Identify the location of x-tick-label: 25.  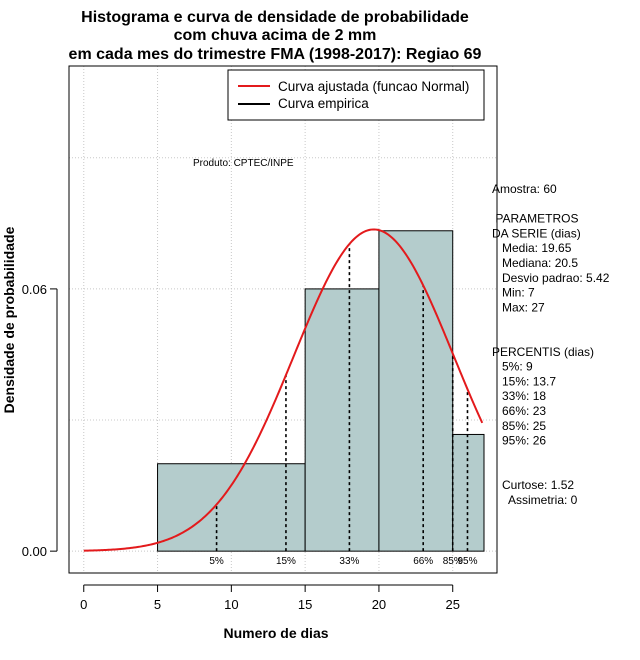
(452, 604).